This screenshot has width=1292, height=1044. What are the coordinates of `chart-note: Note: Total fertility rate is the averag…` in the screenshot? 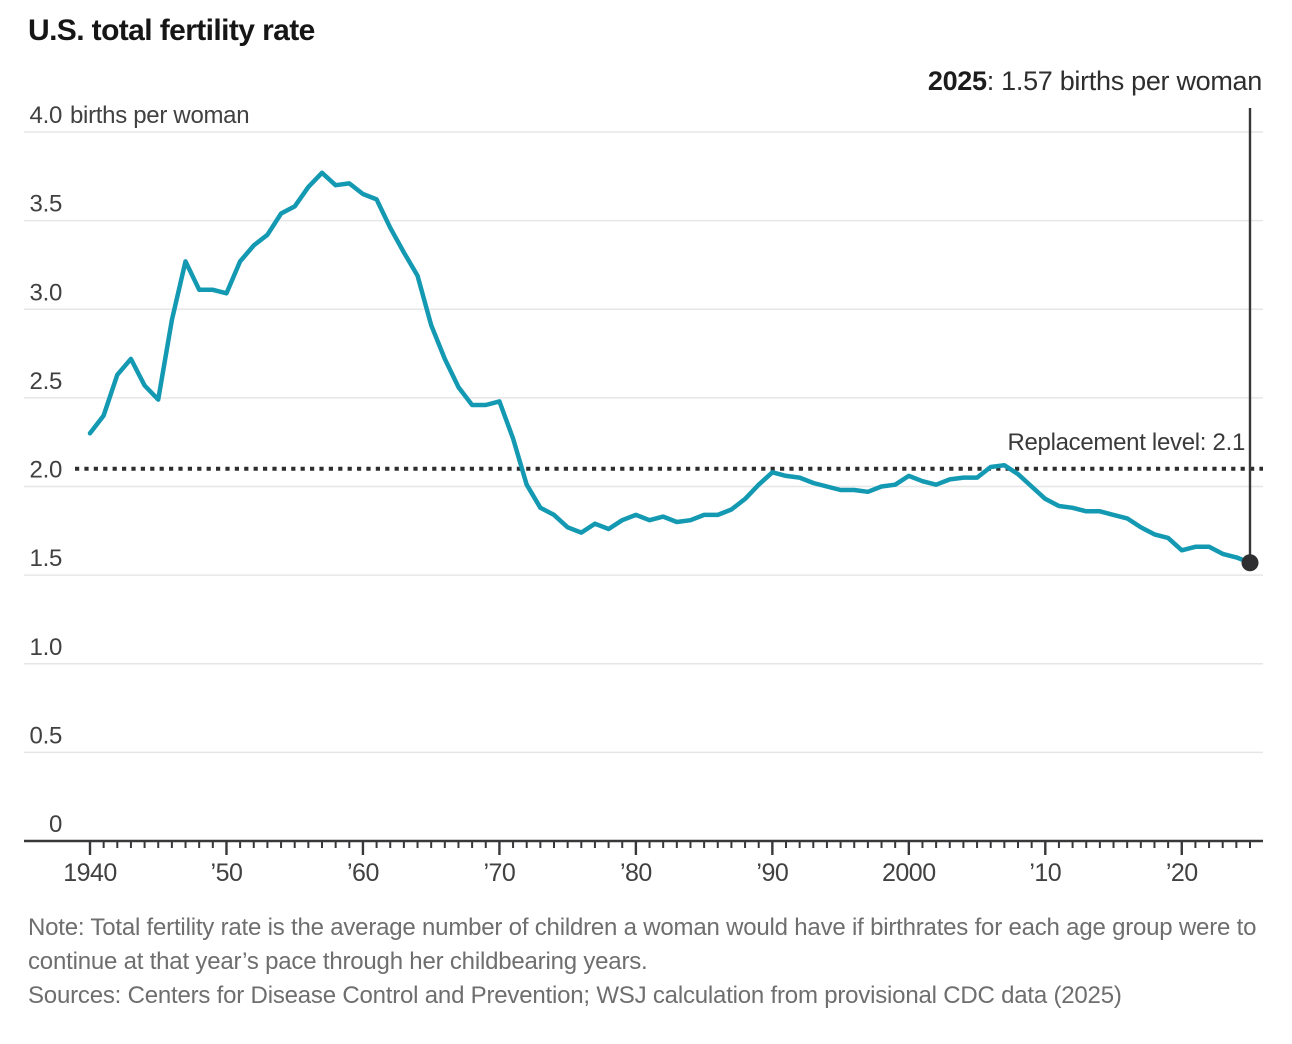 It's located at (642, 944).